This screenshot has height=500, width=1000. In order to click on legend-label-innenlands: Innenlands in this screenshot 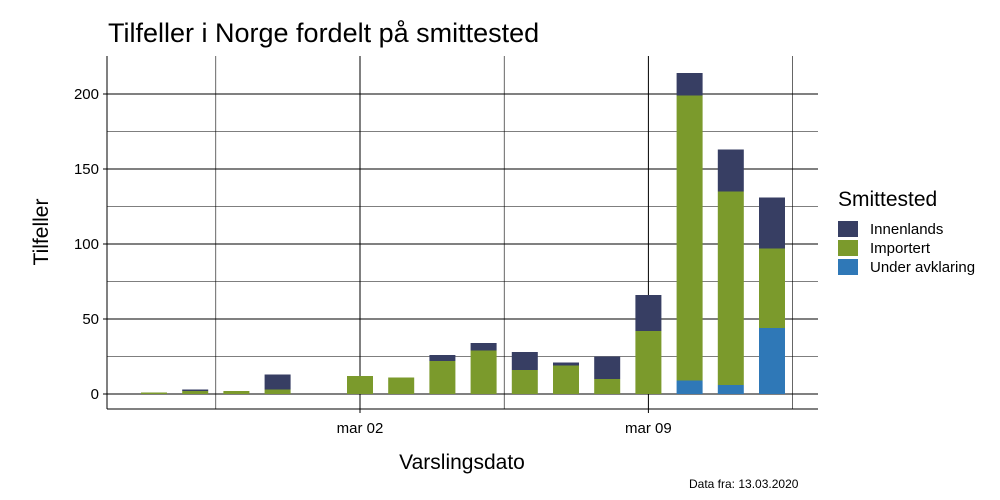, I will do `click(907, 229)`.